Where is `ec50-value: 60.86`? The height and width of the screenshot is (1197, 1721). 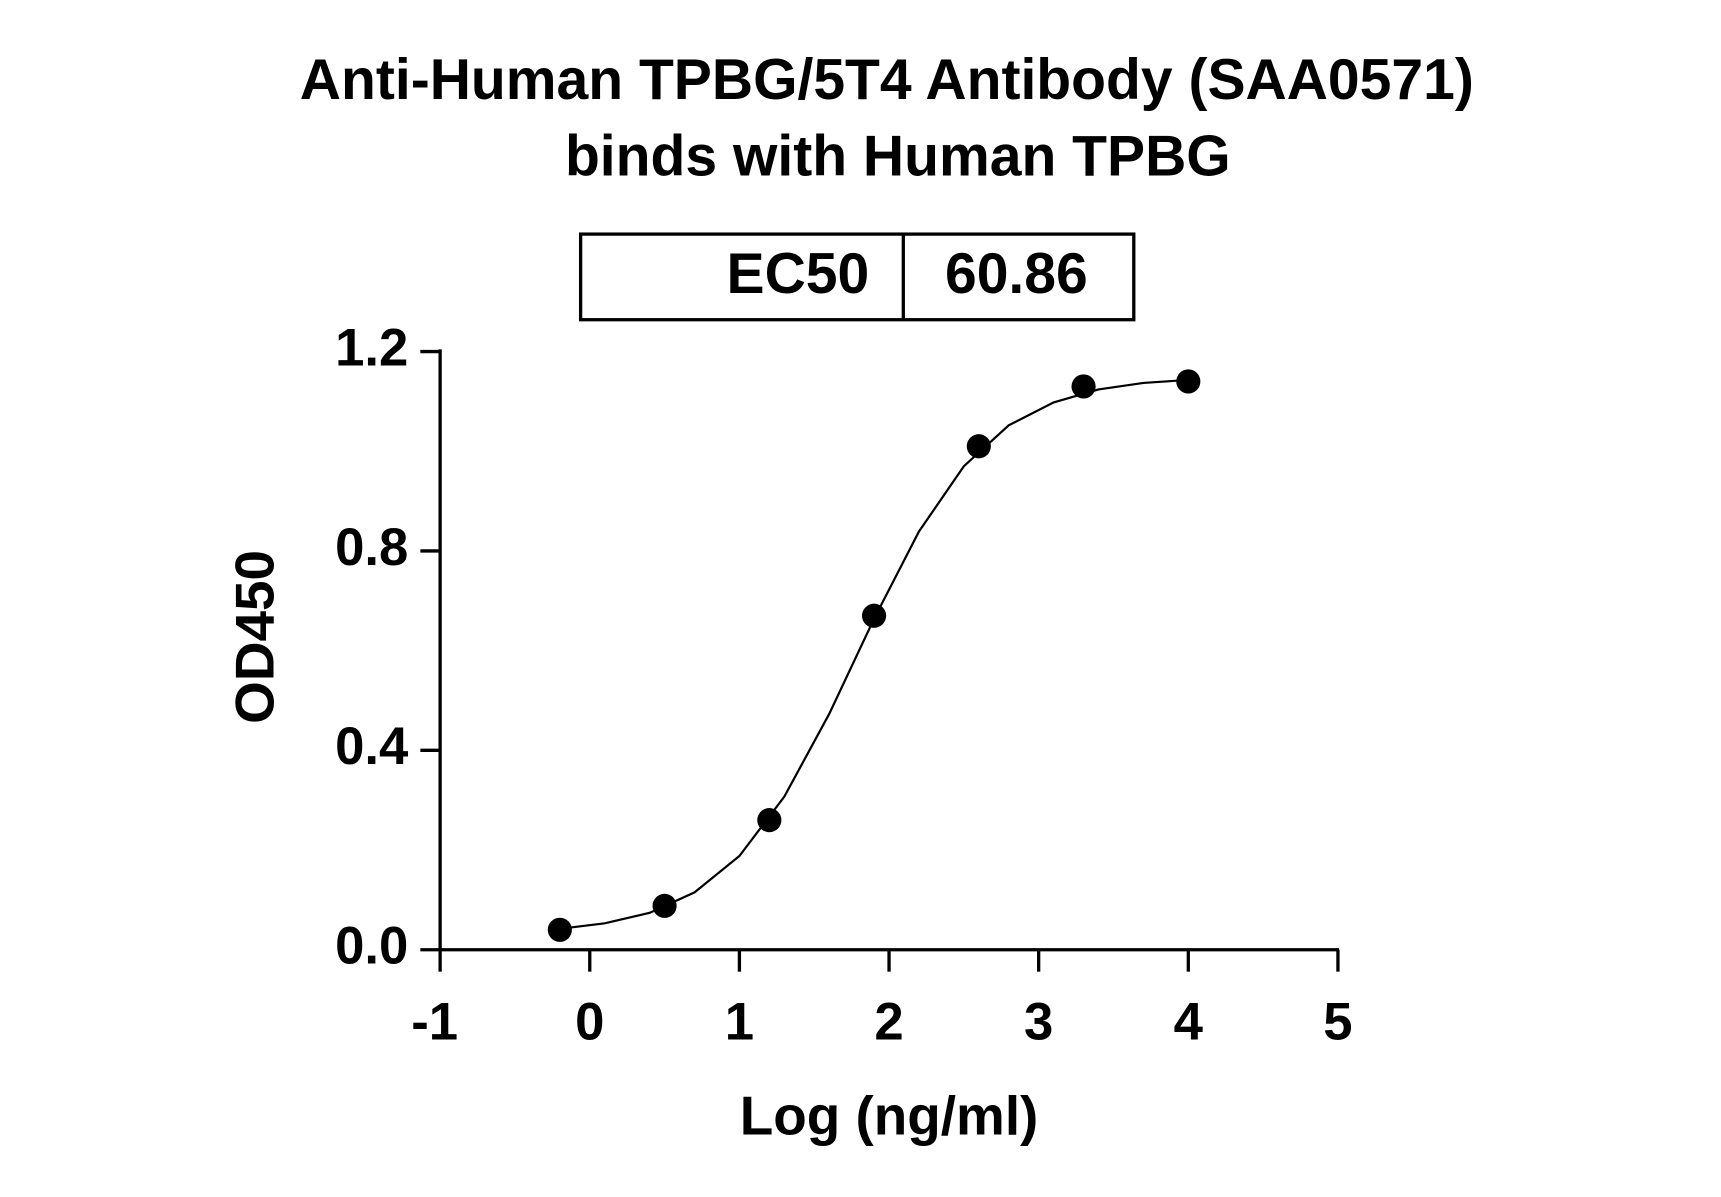
ec50-value: 60.86 is located at coordinates (1016, 274).